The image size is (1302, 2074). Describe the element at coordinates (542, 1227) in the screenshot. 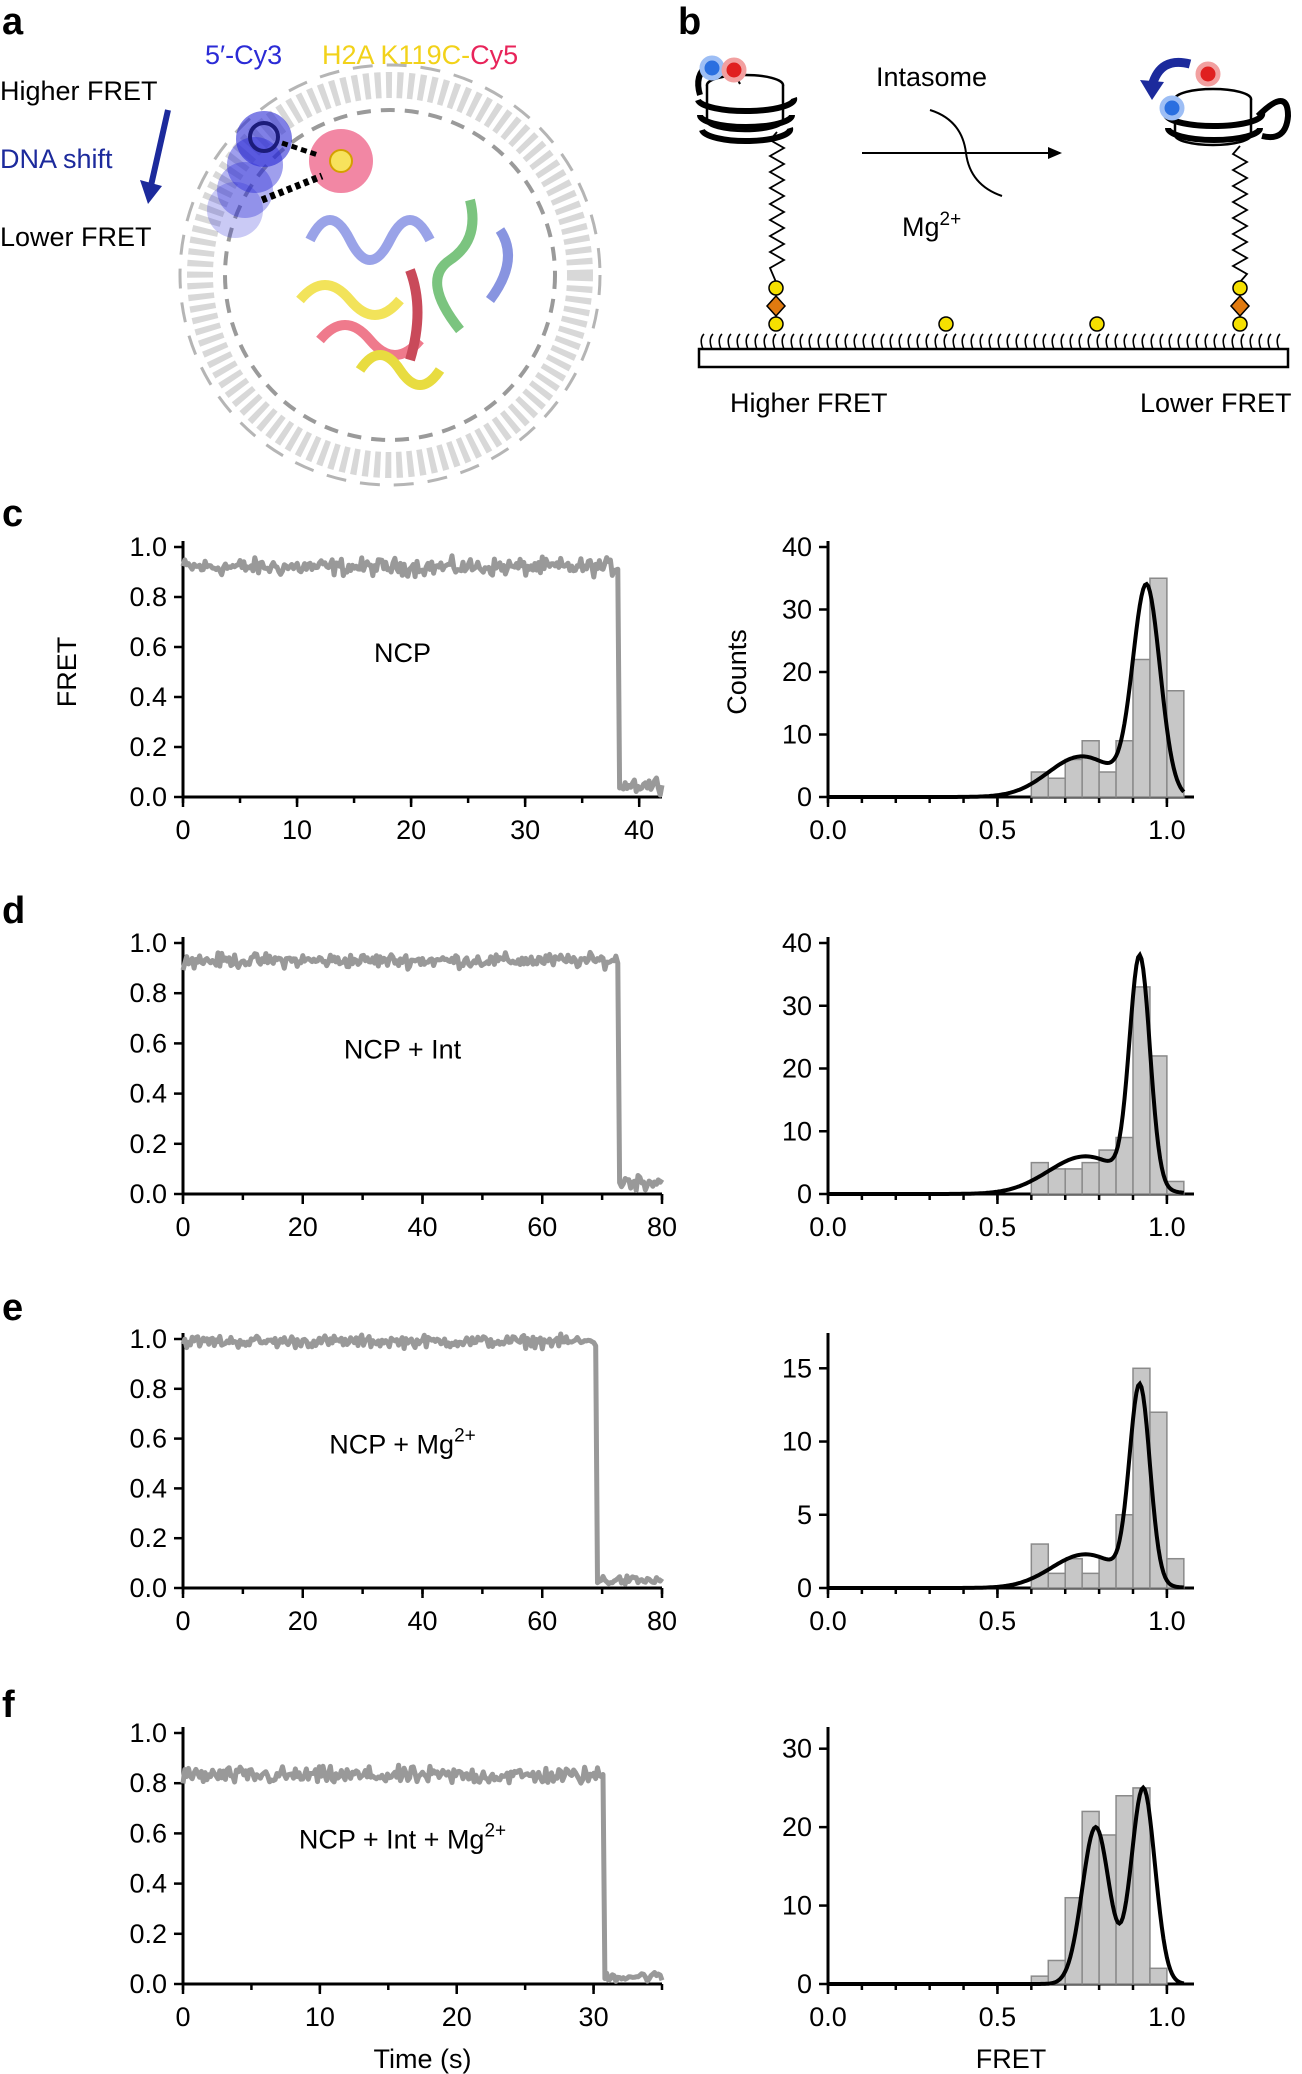

I see `x-tick-label: 60` at that location.